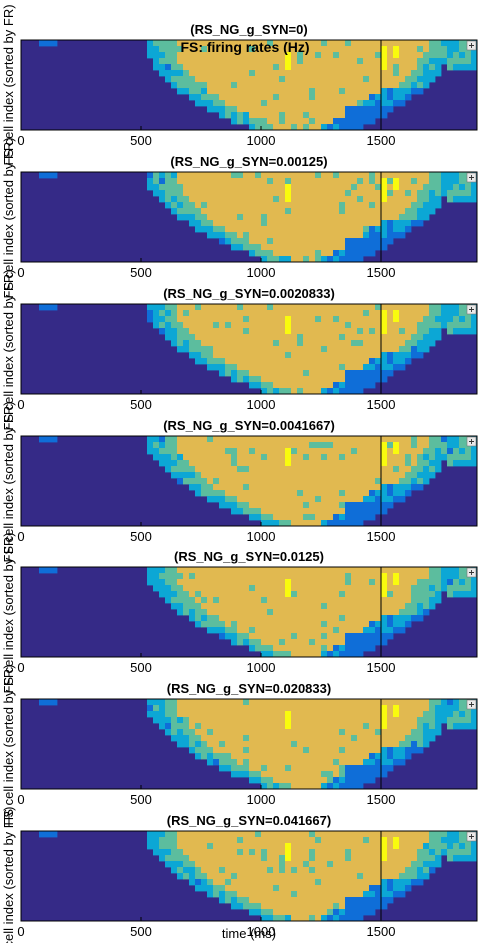 This screenshot has width=490, height=943. I want to click on x-tick-label: 500, so click(141, 799).